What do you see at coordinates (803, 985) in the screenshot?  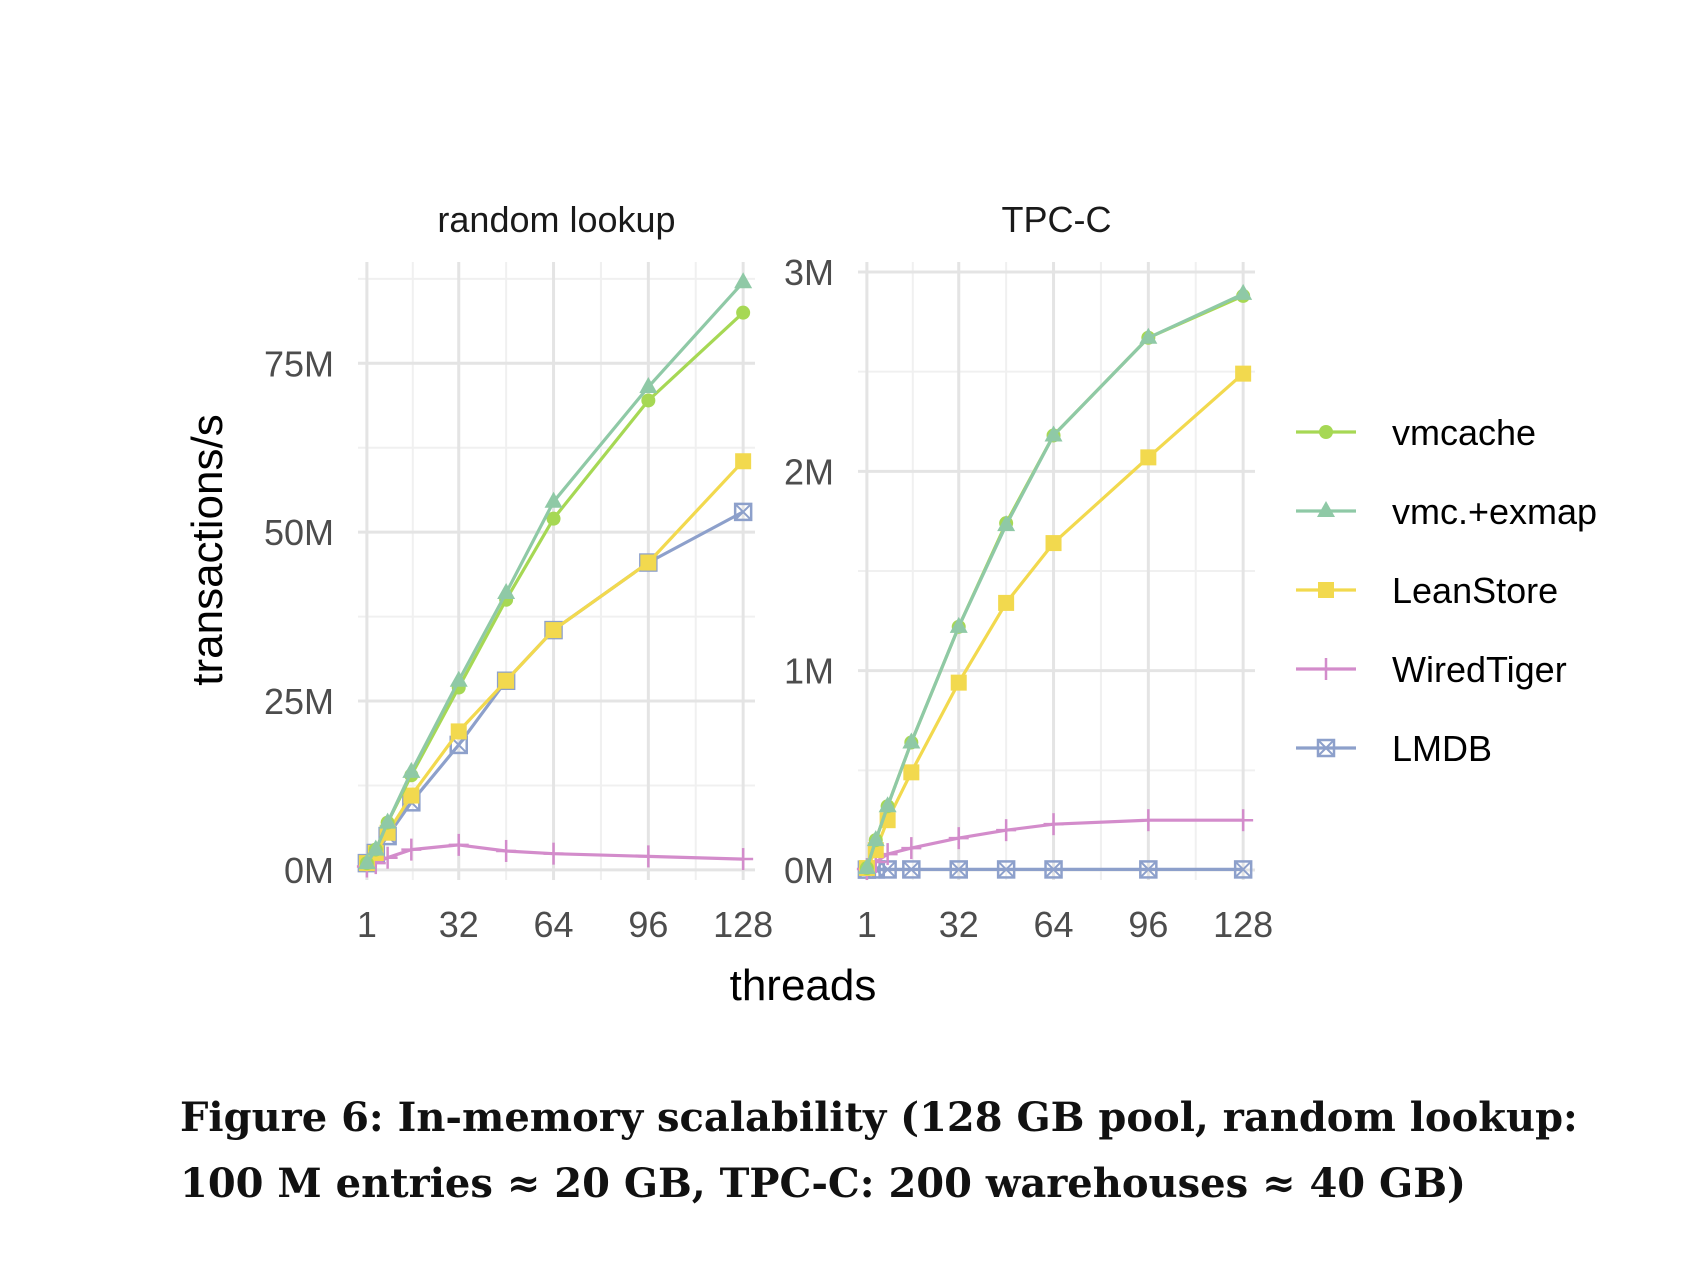 I see `x-axis-label: threads` at bounding box center [803, 985].